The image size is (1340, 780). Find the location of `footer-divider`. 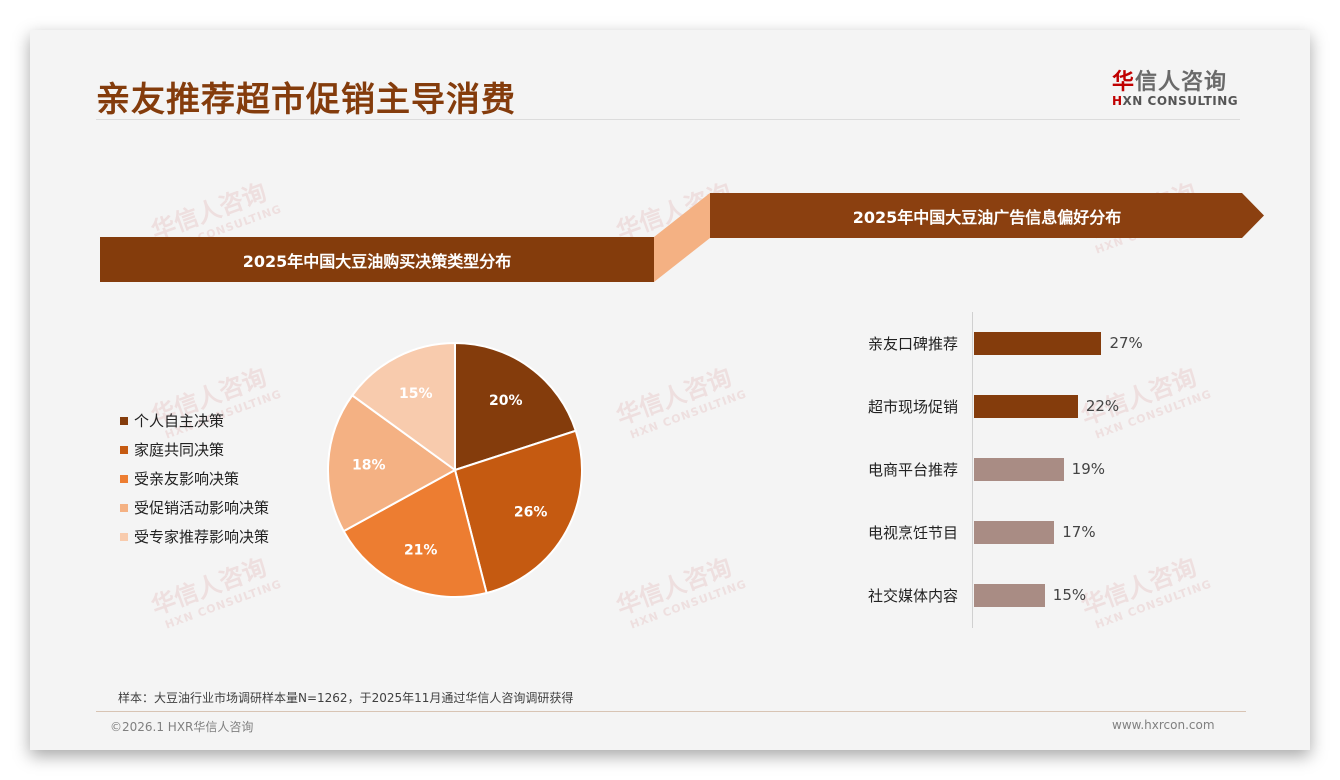

footer-divider is located at coordinates (671, 711).